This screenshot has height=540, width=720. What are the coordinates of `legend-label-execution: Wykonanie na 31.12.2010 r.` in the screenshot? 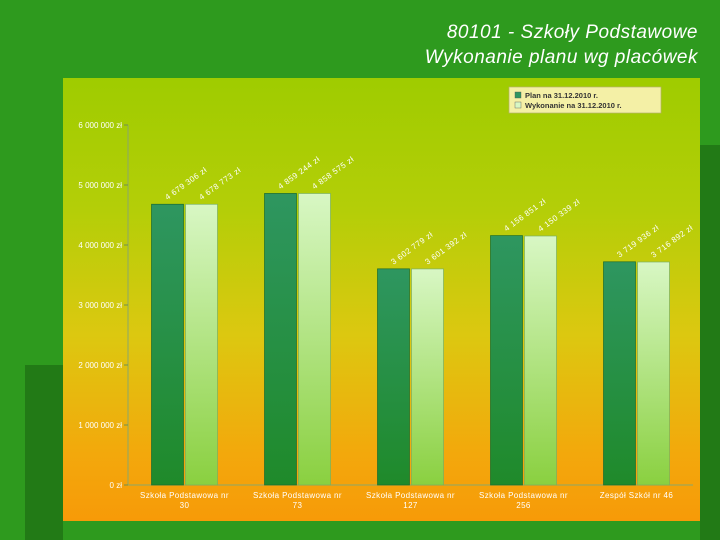 It's located at (573, 105).